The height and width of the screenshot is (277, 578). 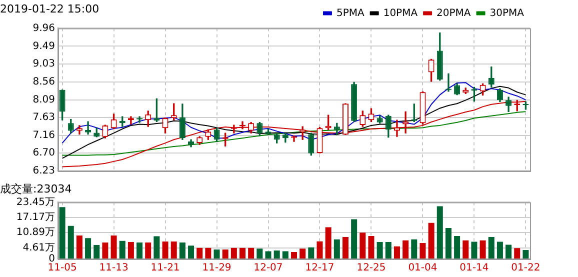 What do you see at coordinates (35, 218) in the screenshot?
I see `y-tick-label: 17.17万` at bounding box center [35, 218].